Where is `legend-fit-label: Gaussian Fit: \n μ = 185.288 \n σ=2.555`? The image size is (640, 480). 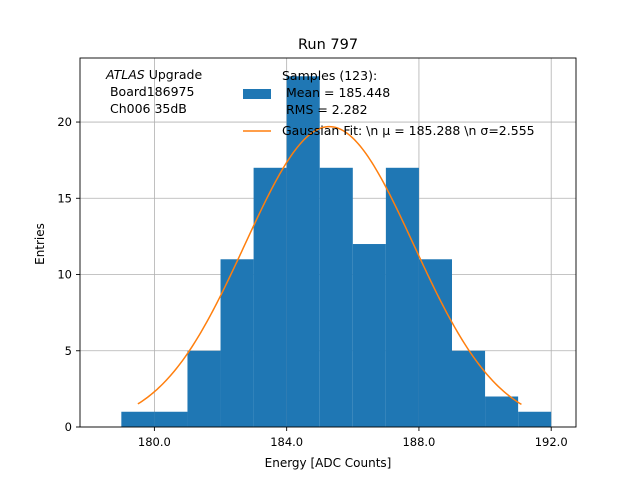 legend-fit-label: Gaussian Fit: \n μ = 185.288 \n σ=2.555 is located at coordinates (408, 130).